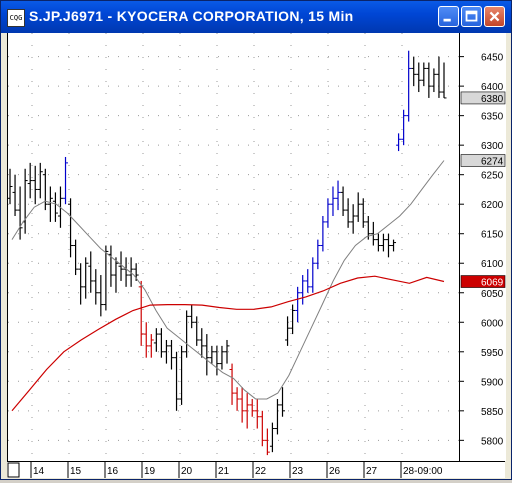  What do you see at coordinates (372, 471) in the screenshot?
I see `date-label: 27` at bounding box center [372, 471].